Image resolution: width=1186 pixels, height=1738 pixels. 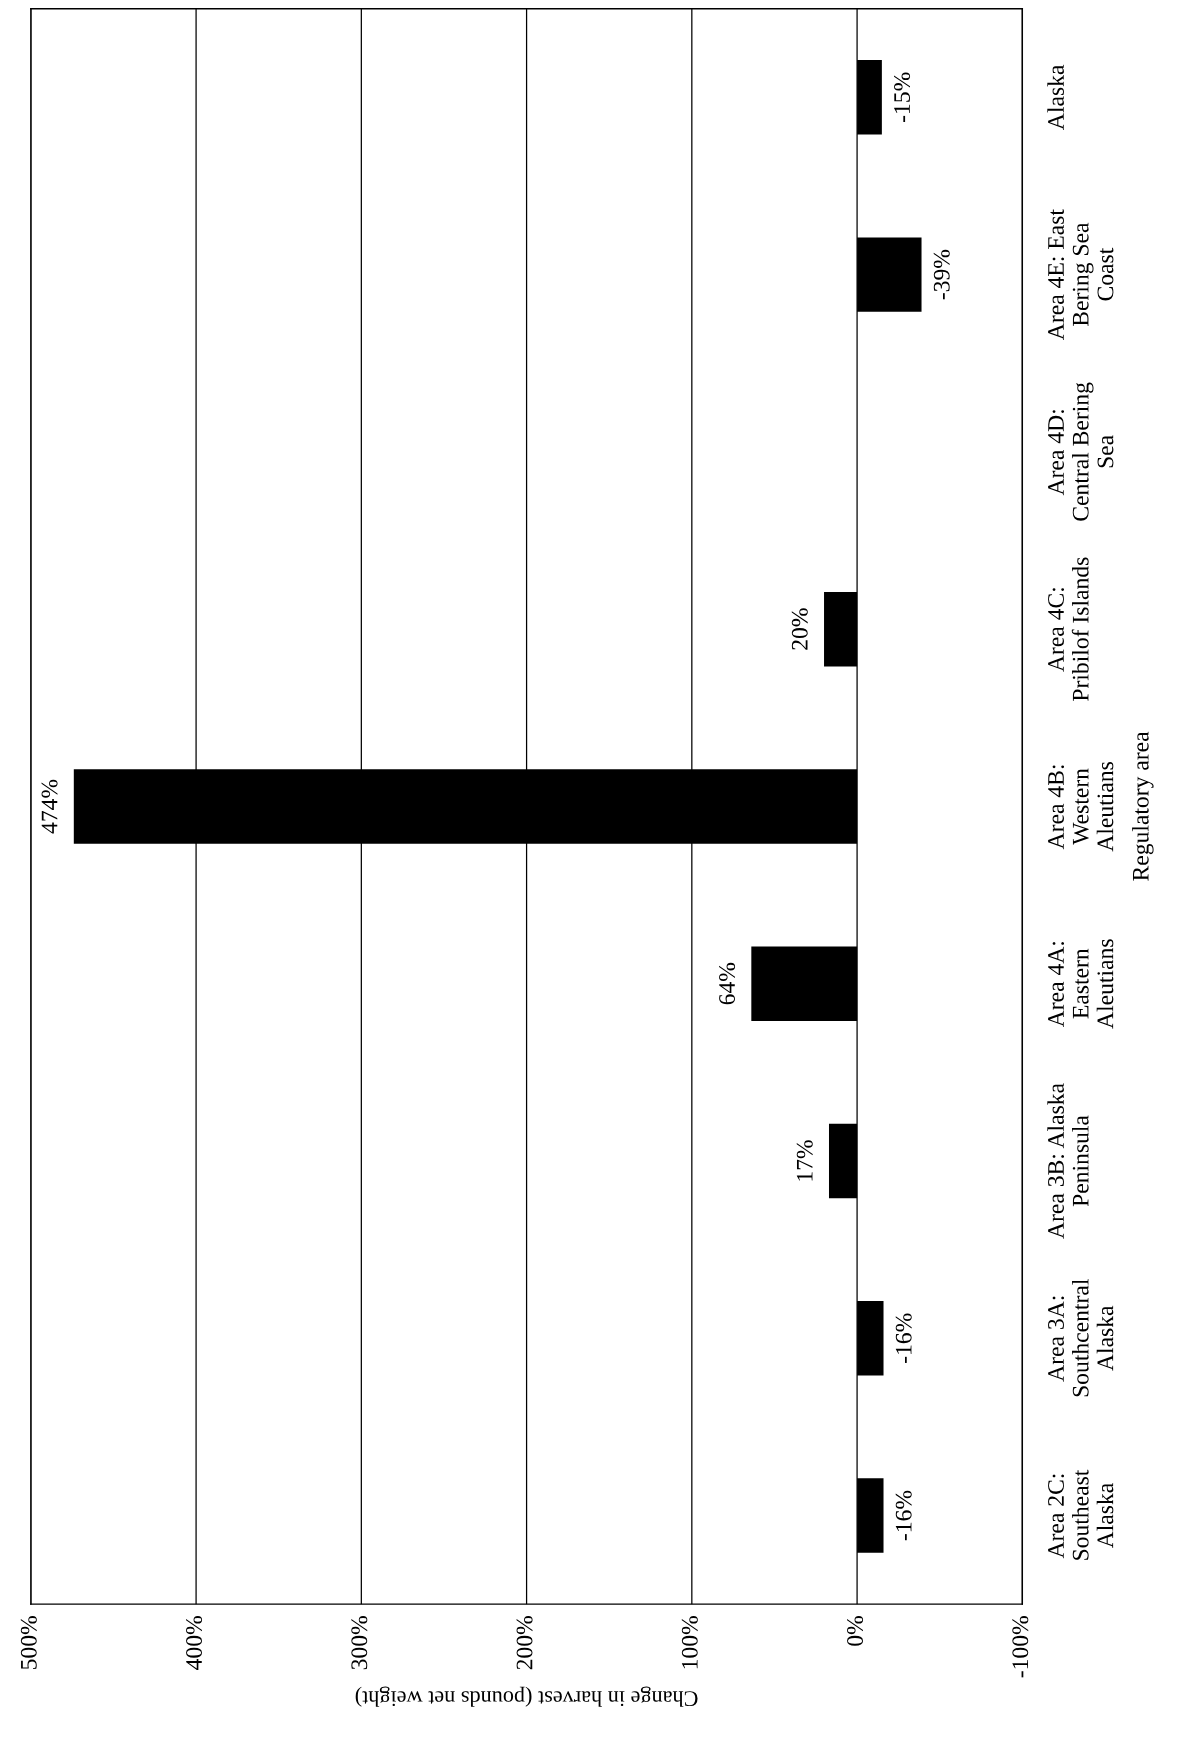 What do you see at coordinates (1081, 807) in the screenshot?
I see `y-tick-label: Area 4B: Western Aleutians` at bounding box center [1081, 807].